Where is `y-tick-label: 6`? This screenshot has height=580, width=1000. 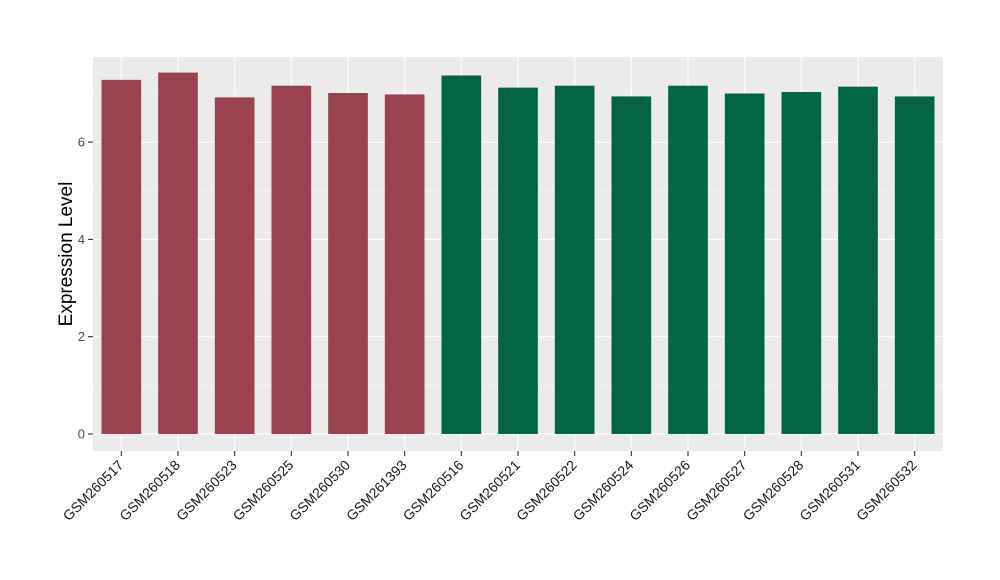
y-tick-label: 6 is located at coordinates (81, 142).